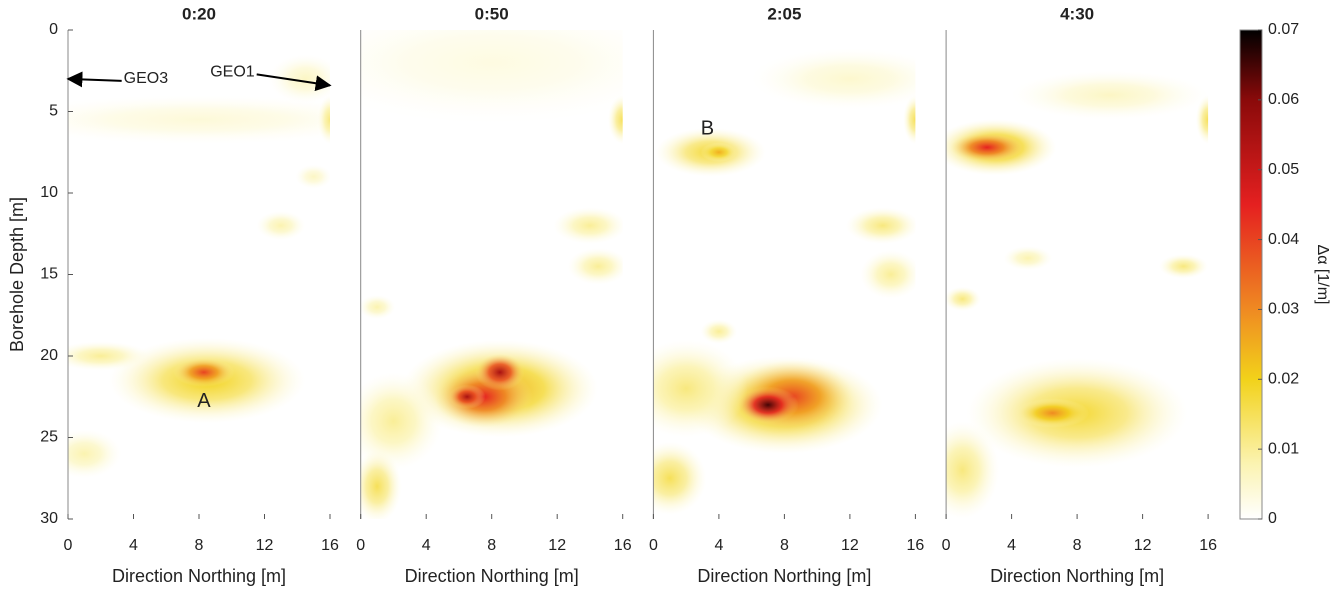 This screenshot has height=590, width=1343. What do you see at coordinates (784, 13) in the screenshot?
I see `panel-title: 2:05` at bounding box center [784, 13].